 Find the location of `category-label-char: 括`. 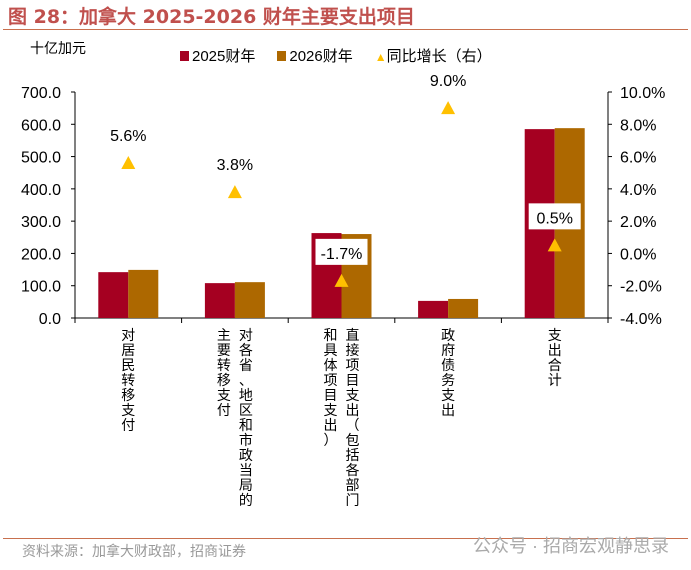

category-label-char: 括 is located at coordinates (353, 455).